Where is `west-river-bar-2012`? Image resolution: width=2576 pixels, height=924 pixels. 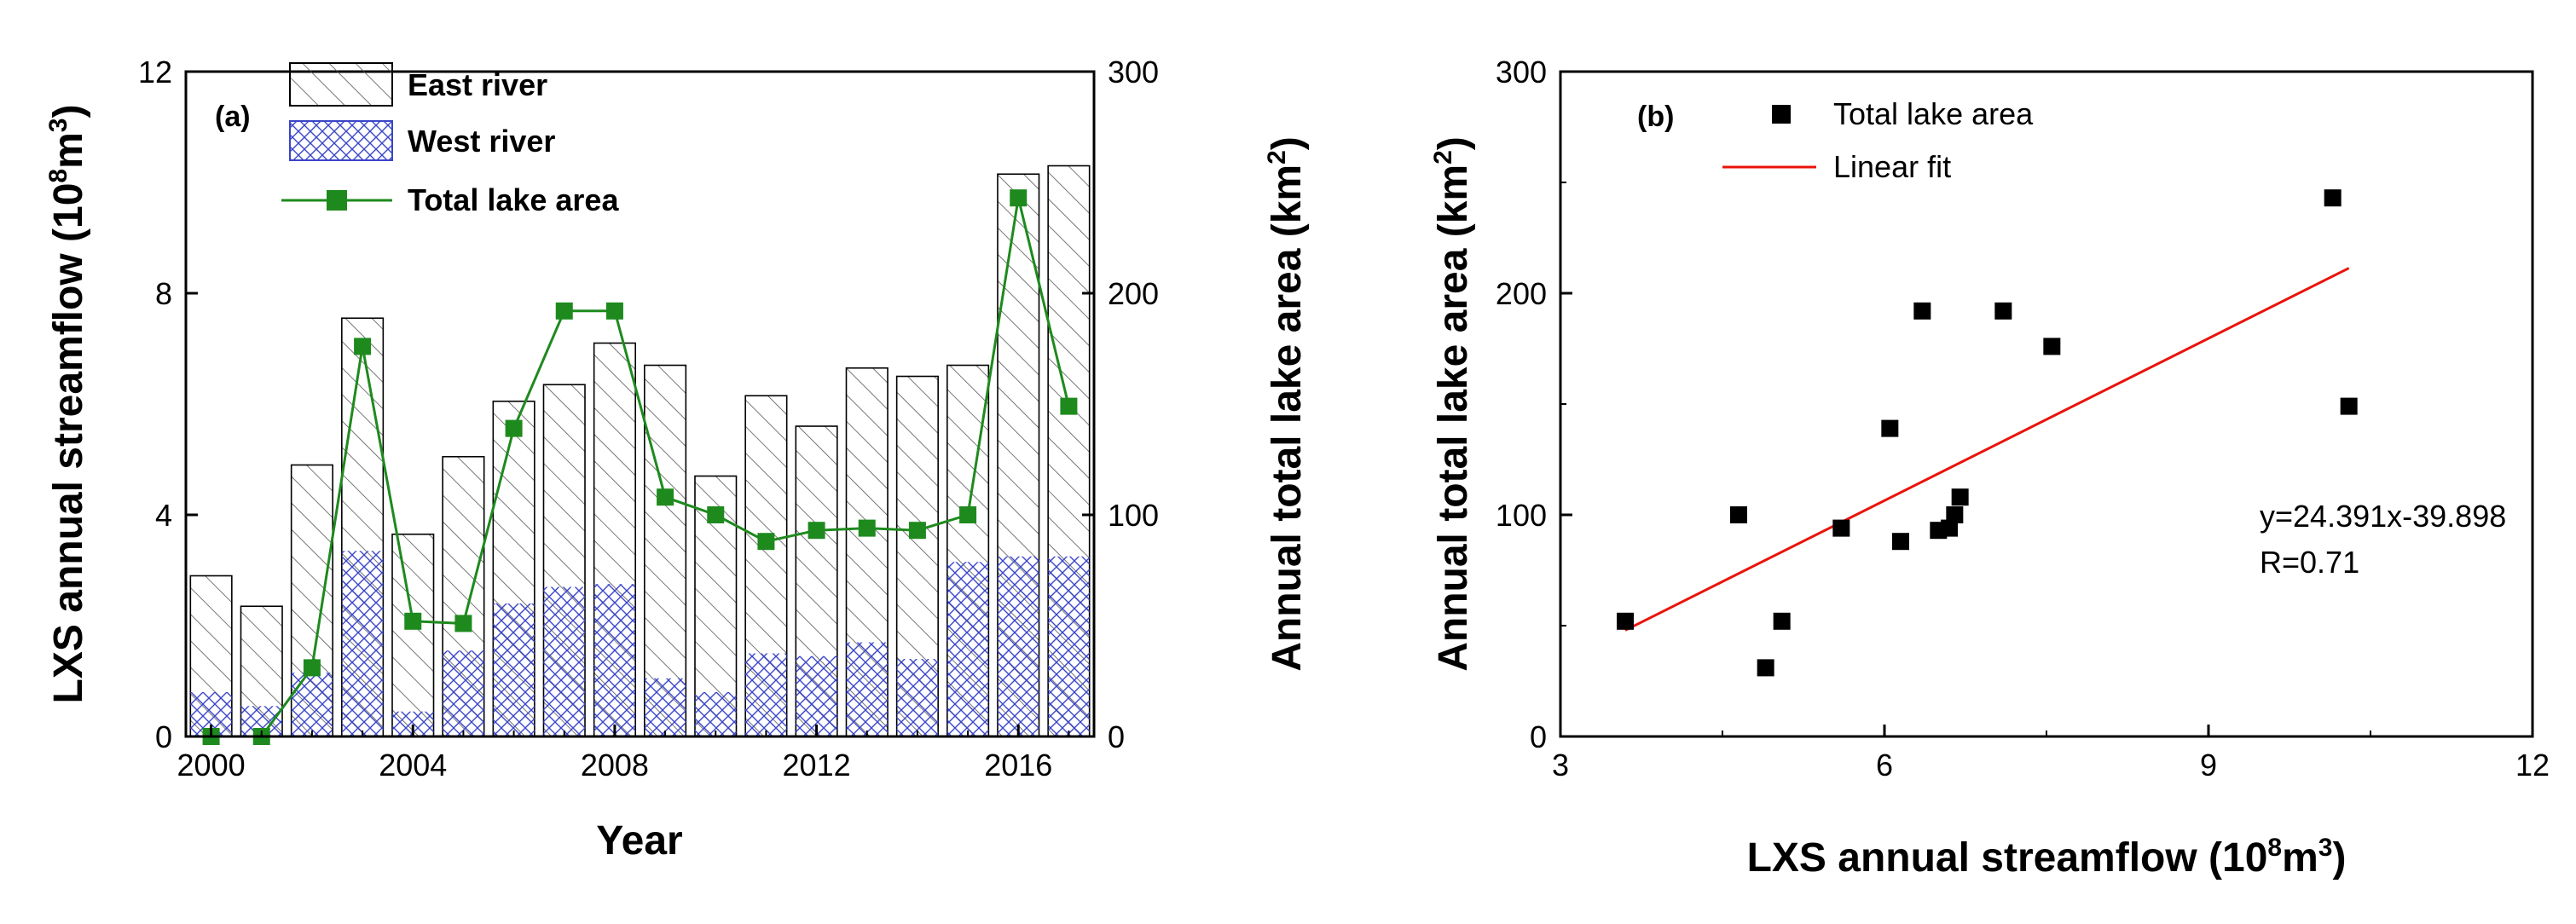
west-river-bar-2012 is located at coordinates (816, 695).